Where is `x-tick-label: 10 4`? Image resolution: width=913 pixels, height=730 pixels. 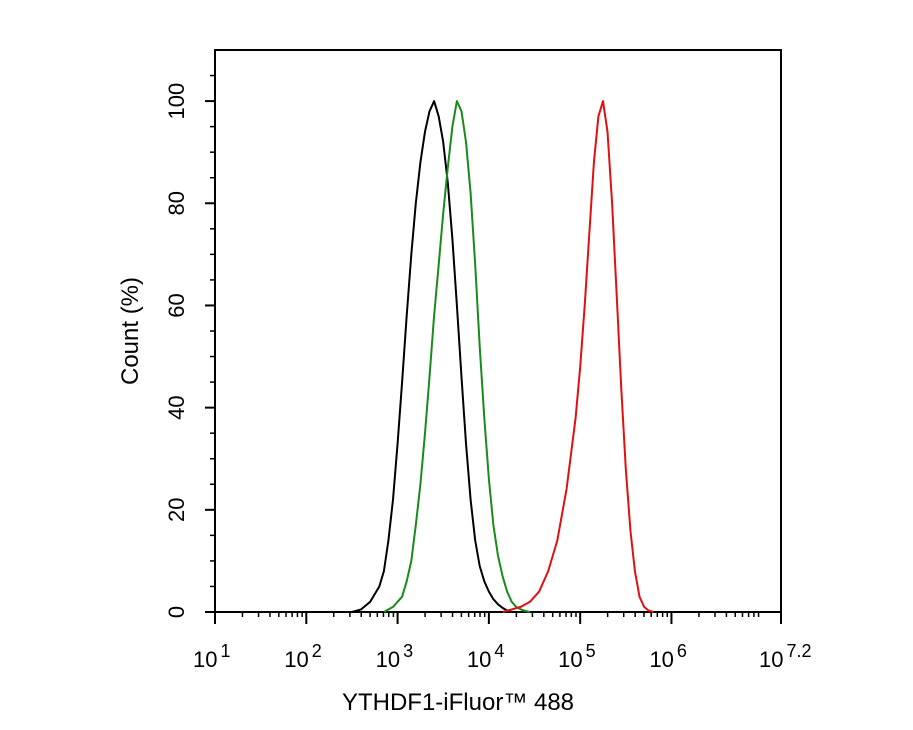 x-tick-label: 10 4 is located at coordinates (486, 656).